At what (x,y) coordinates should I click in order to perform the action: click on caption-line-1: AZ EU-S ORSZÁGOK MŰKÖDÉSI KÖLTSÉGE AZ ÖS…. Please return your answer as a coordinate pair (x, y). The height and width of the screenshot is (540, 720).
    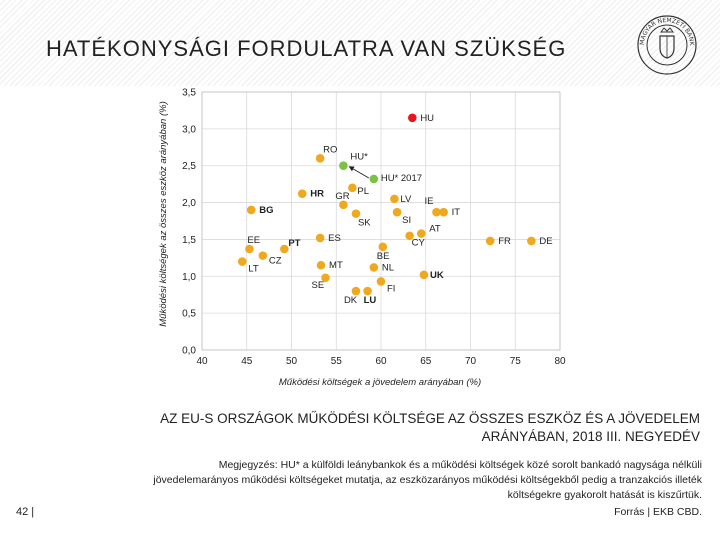
    Looking at the image, I should click on (430, 418).